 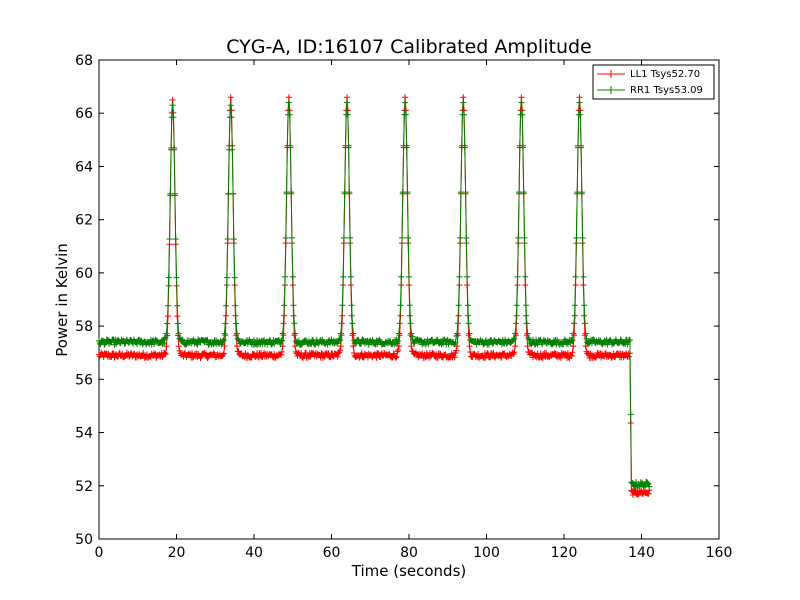 I want to click on legend: LL1 Tsys52.70 RR1 Tsys53.09, so click(x=653, y=82).